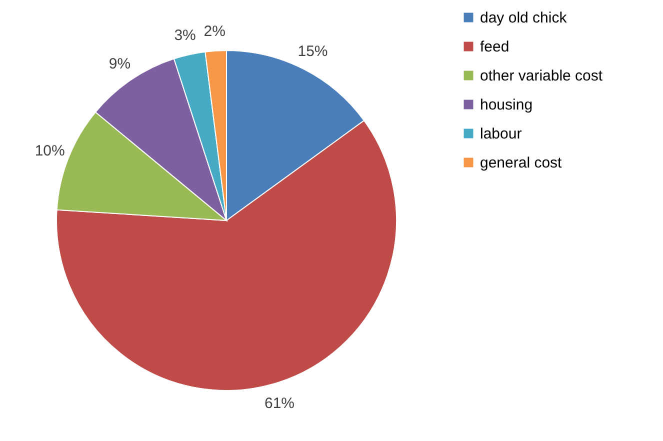 The image size is (663, 441). Describe the element at coordinates (521, 163) in the screenshot. I see `legend-label: general cost` at that location.